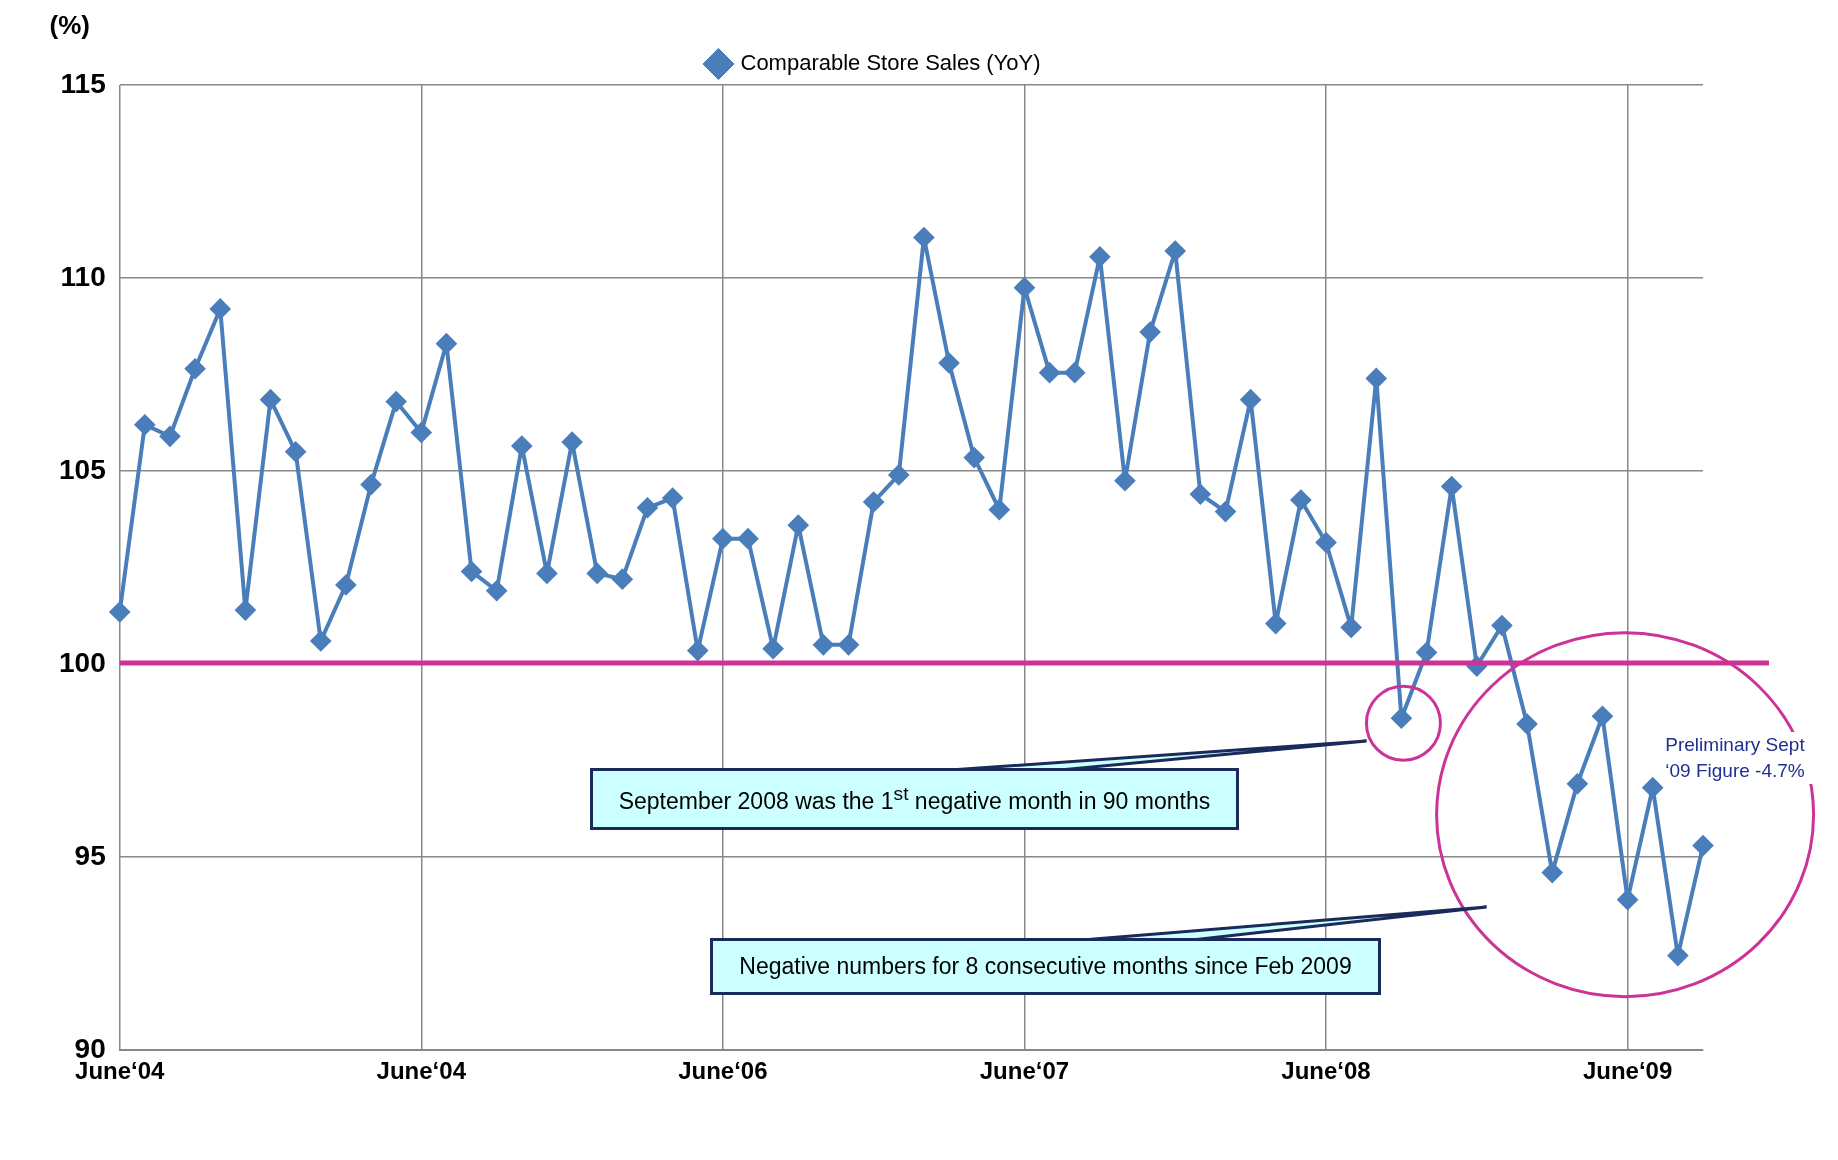 The height and width of the screenshot is (1160, 1838). I want to click on legend-label: Comparable Store Sales (YoY), so click(890, 63).